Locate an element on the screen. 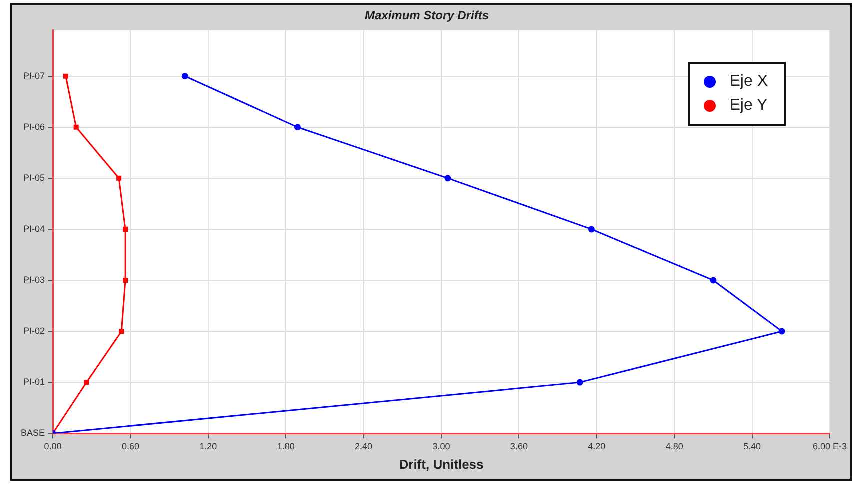 This screenshot has height=484, width=852. x-tick-label: 1.20 is located at coordinates (209, 446).